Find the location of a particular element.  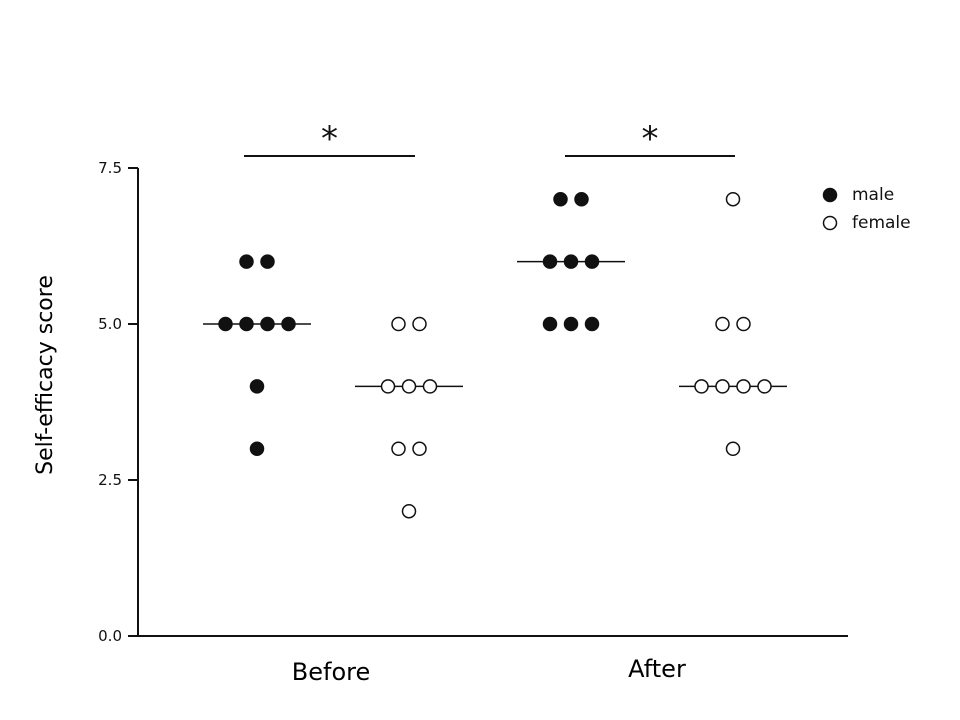

category-label-after: After is located at coordinates (657, 669).